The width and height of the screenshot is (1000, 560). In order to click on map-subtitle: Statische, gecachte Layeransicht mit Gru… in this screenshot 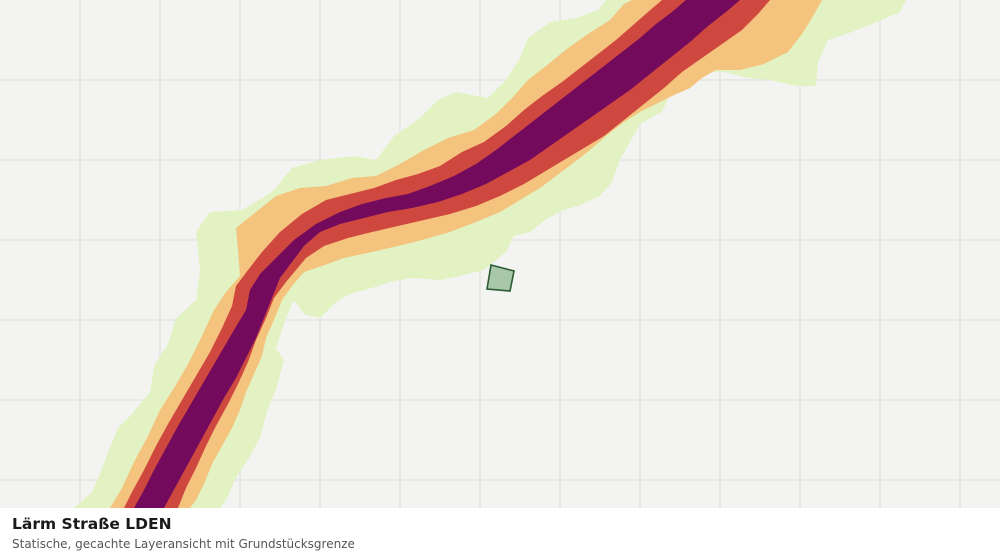, I will do `click(183, 544)`.